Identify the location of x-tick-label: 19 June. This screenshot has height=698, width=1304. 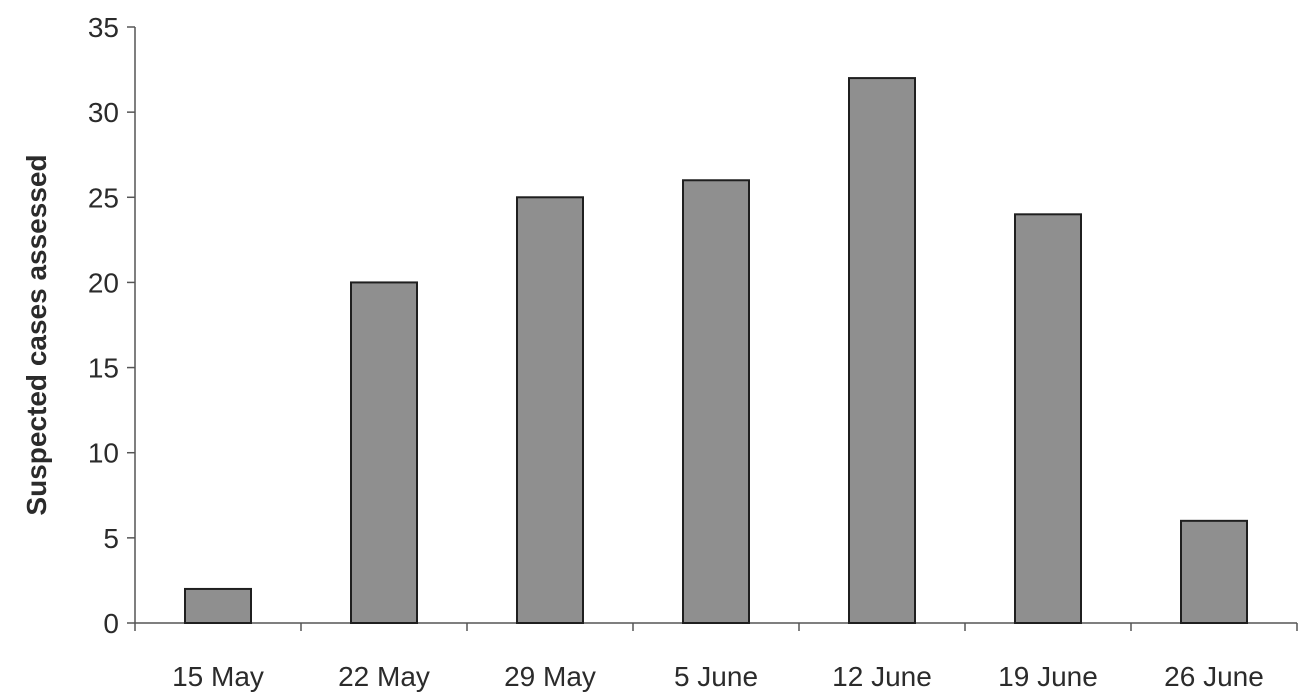
(1048, 676).